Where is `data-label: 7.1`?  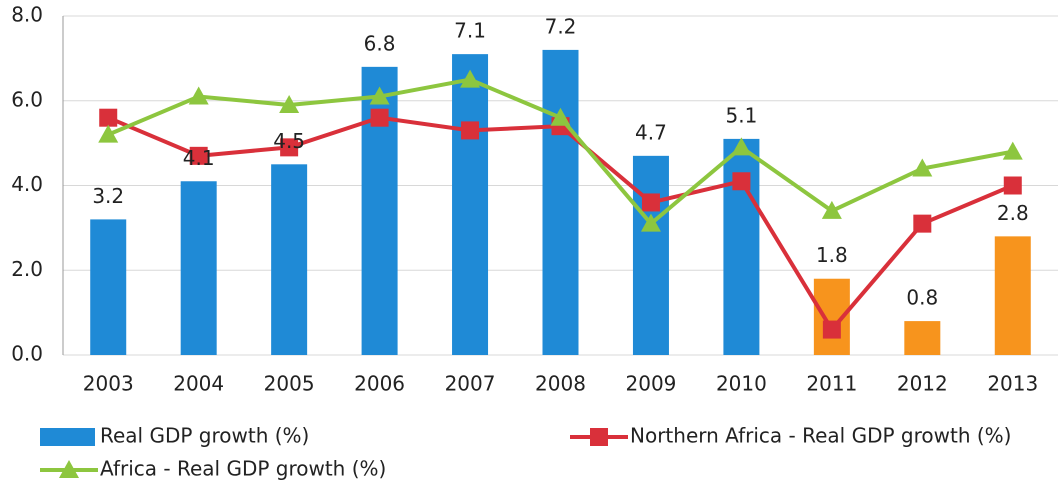
data-label: 7.1 is located at coordinates (470, 31).